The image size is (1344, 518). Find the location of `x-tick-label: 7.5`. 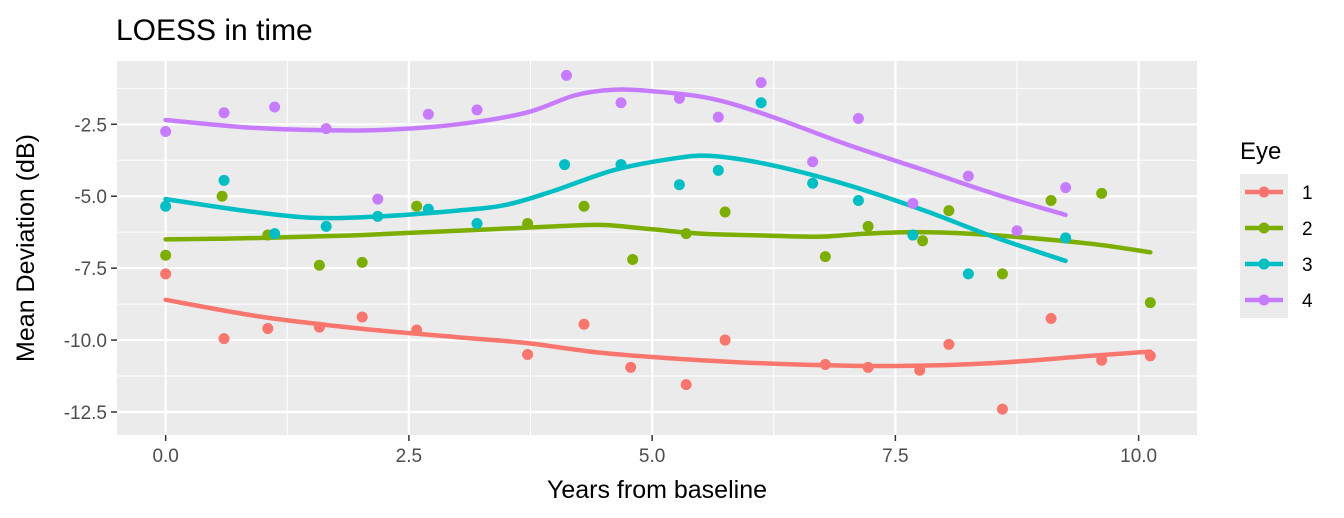

x-tick-label: 7.5 is located at coordinates (895, 456).